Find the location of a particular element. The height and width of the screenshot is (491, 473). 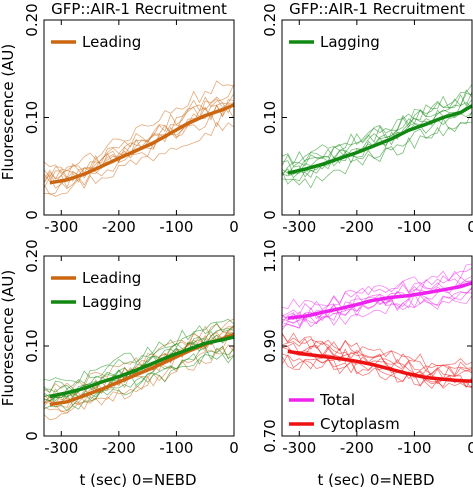

y-tick-label: 0.90 is located at coordinates (270, 345).